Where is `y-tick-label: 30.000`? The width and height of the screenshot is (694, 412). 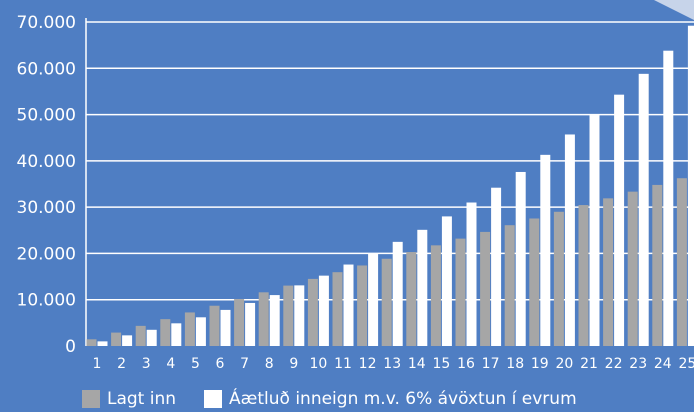 y-tick-label: 30.000 is located at coordinates (46, 208).